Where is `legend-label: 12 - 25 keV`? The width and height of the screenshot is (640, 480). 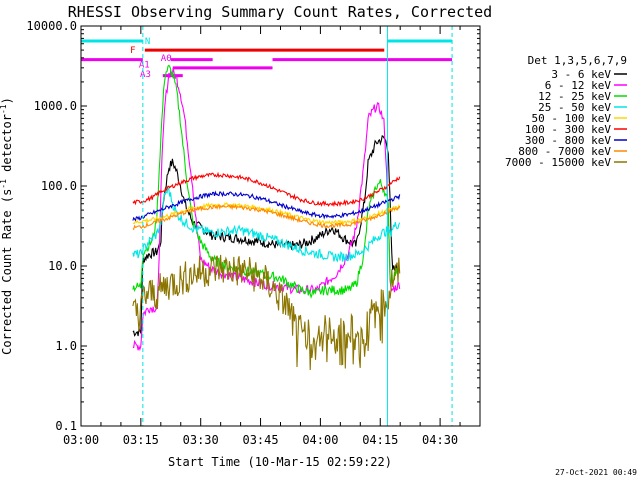 legend-label: 12 - 25 keV is located at coordinates (574, 96).